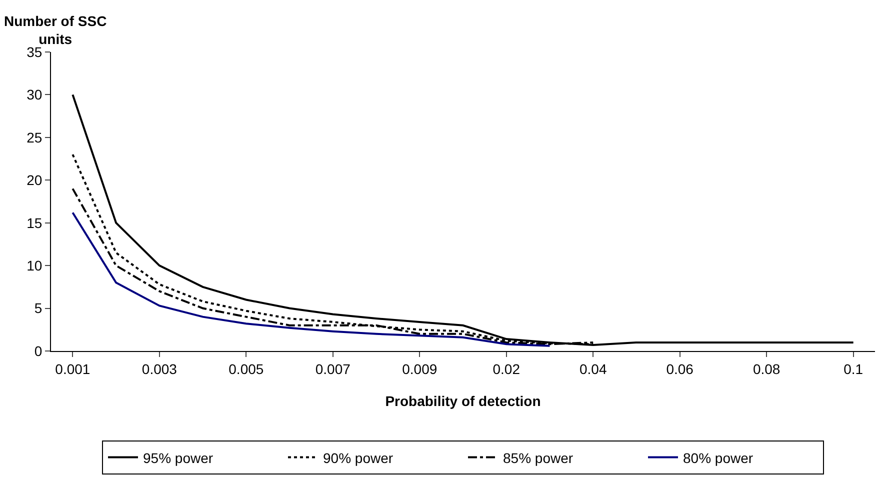  What do you see at coordinates (34, 180) in the screenshot?
I see `y-tick-label: 20` at bounding box center [34, 180].